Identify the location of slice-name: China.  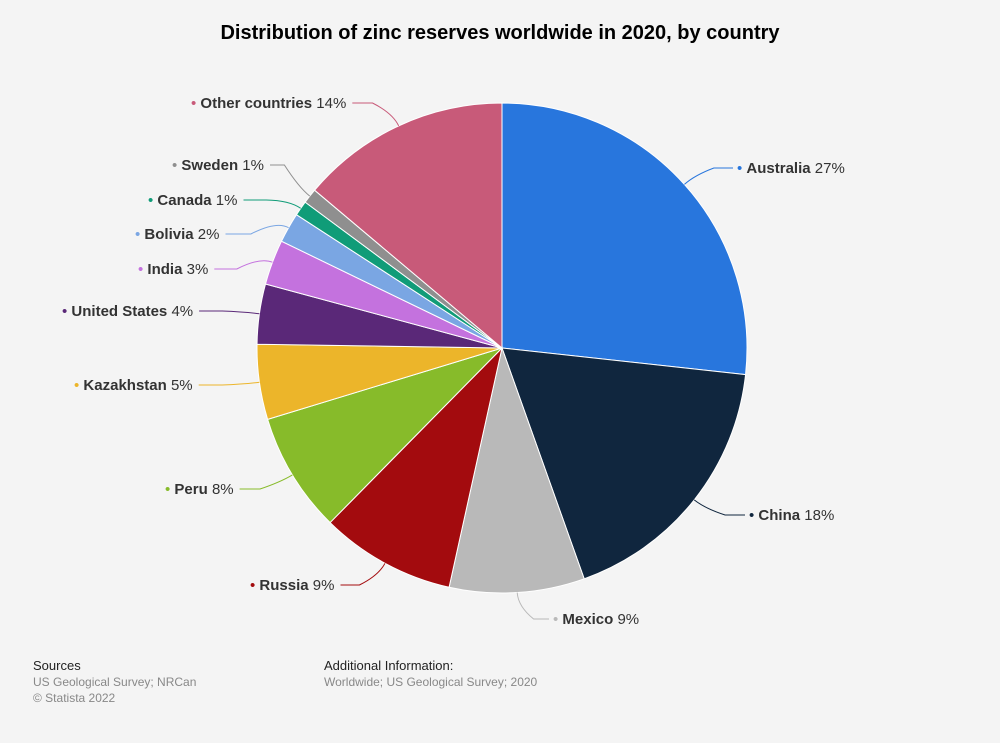
(779, 515).